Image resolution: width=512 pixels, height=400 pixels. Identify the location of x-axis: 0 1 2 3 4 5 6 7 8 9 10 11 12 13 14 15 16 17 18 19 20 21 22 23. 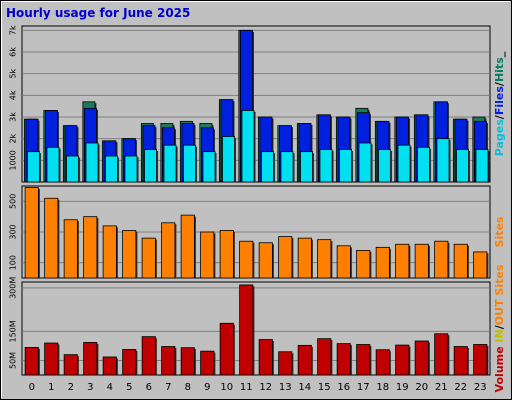
(258, 387).